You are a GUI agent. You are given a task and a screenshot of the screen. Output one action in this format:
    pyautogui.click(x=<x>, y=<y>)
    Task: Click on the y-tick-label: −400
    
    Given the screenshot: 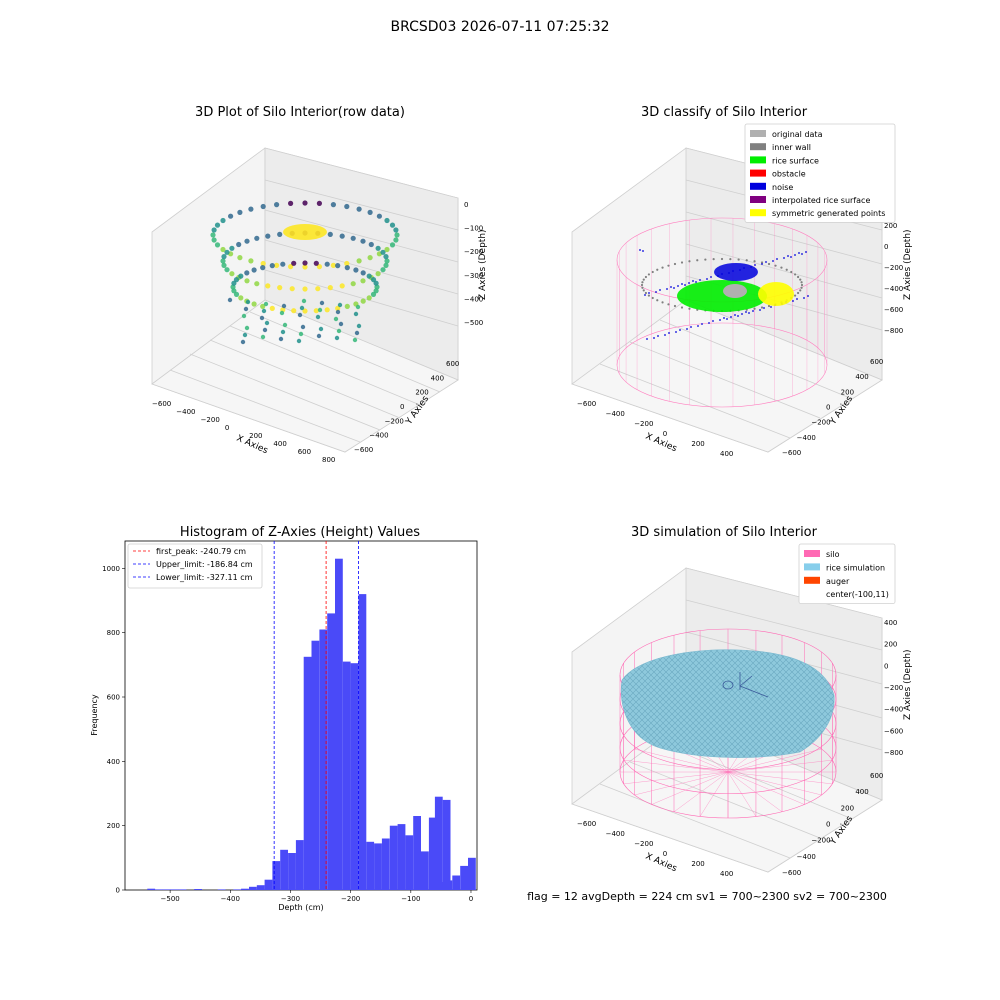 What is the action you would take?
    pyautogui.click(x=378, y=436)
    